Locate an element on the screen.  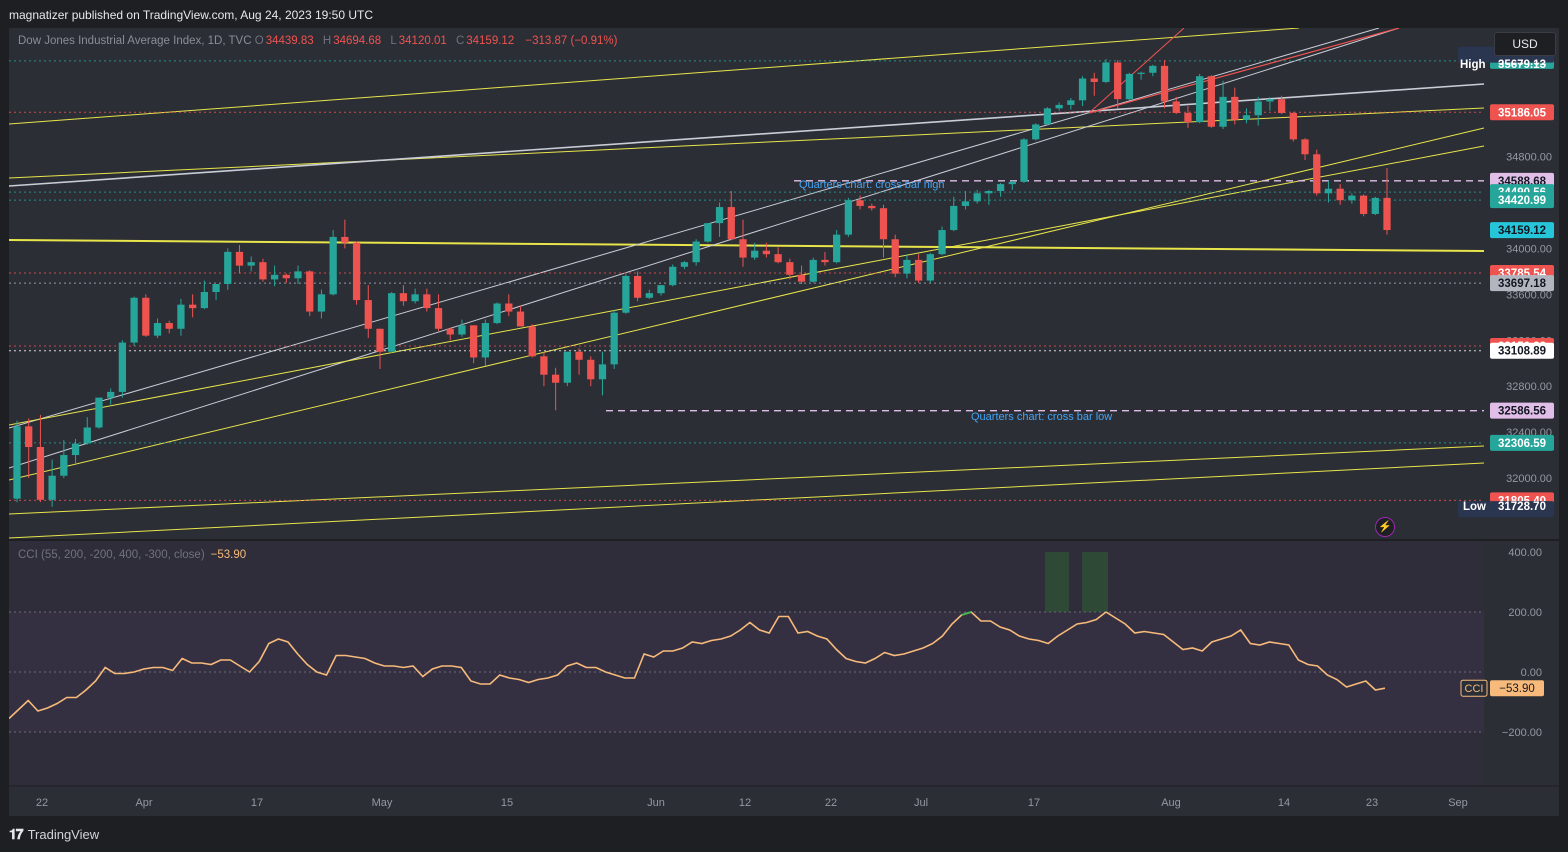
open-label: O is located at coordinates (259, 41).